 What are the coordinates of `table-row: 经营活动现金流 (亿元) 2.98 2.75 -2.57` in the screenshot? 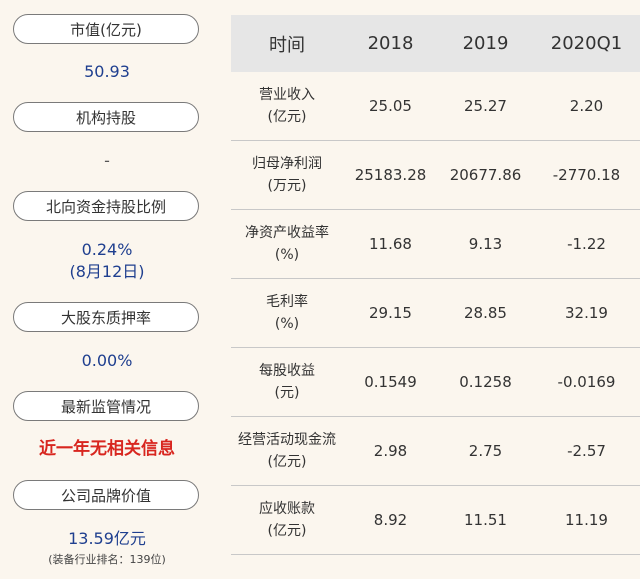 It's located at (435, 451).